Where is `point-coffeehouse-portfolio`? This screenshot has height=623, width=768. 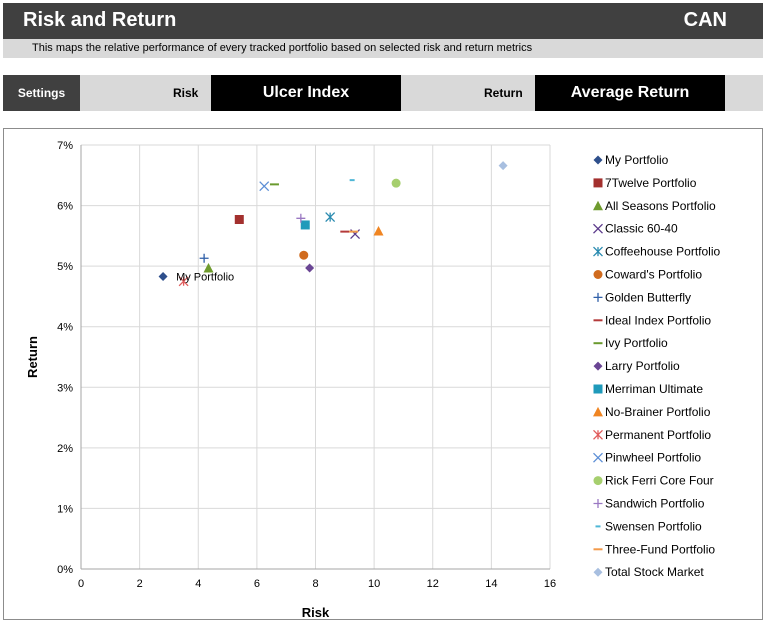
point-coffeehouse-portfolio is located at coordinates (330, 217).